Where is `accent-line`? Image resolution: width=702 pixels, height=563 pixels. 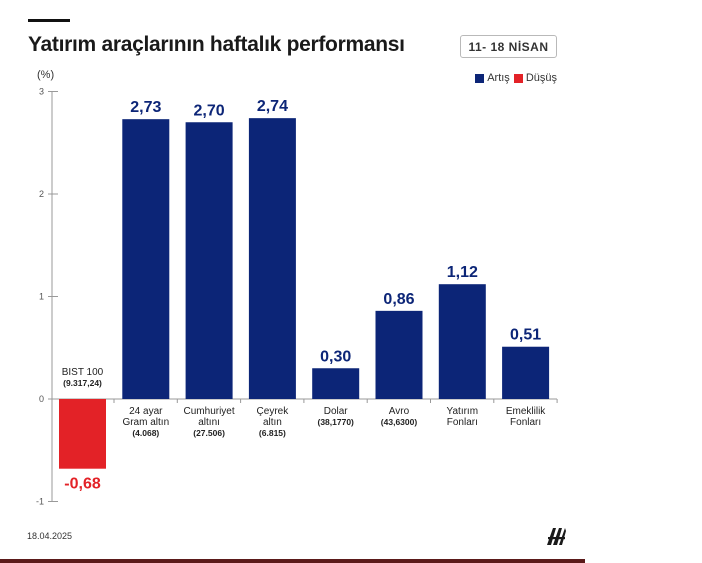
accent-line is located at coordinates (49, 20).